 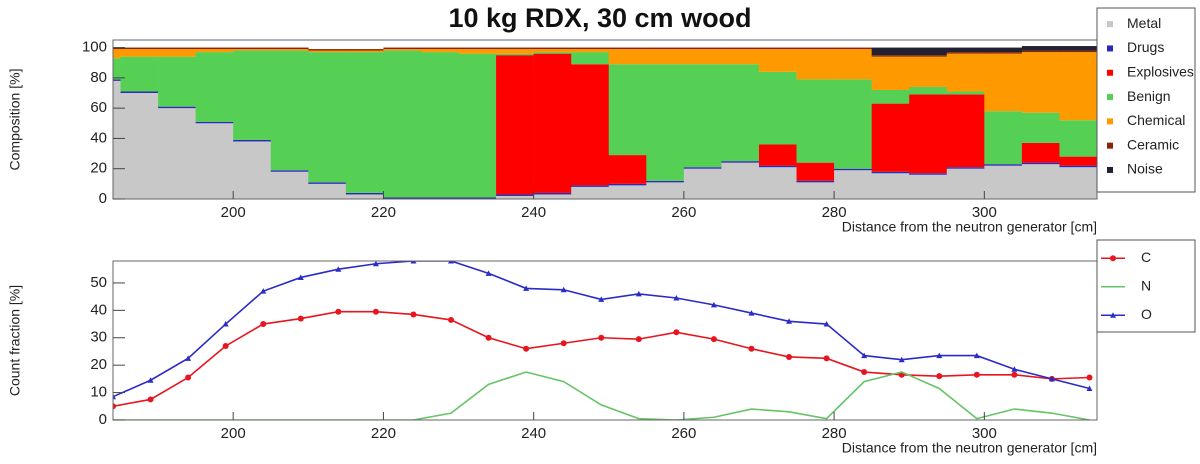 I want to click on x-tick-label: 220, so click(x=383, y=433).